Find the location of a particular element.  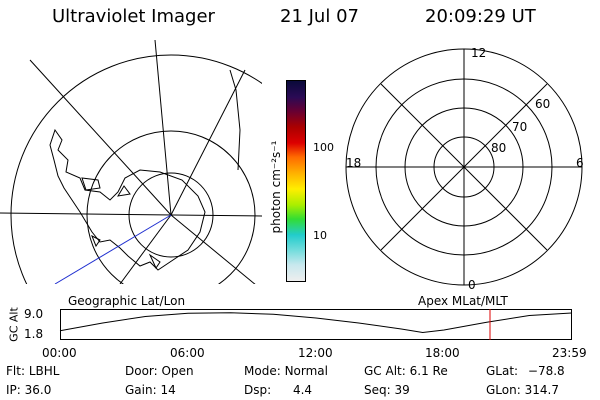

flt-label: Flt: is located at coordinates (15, 371).